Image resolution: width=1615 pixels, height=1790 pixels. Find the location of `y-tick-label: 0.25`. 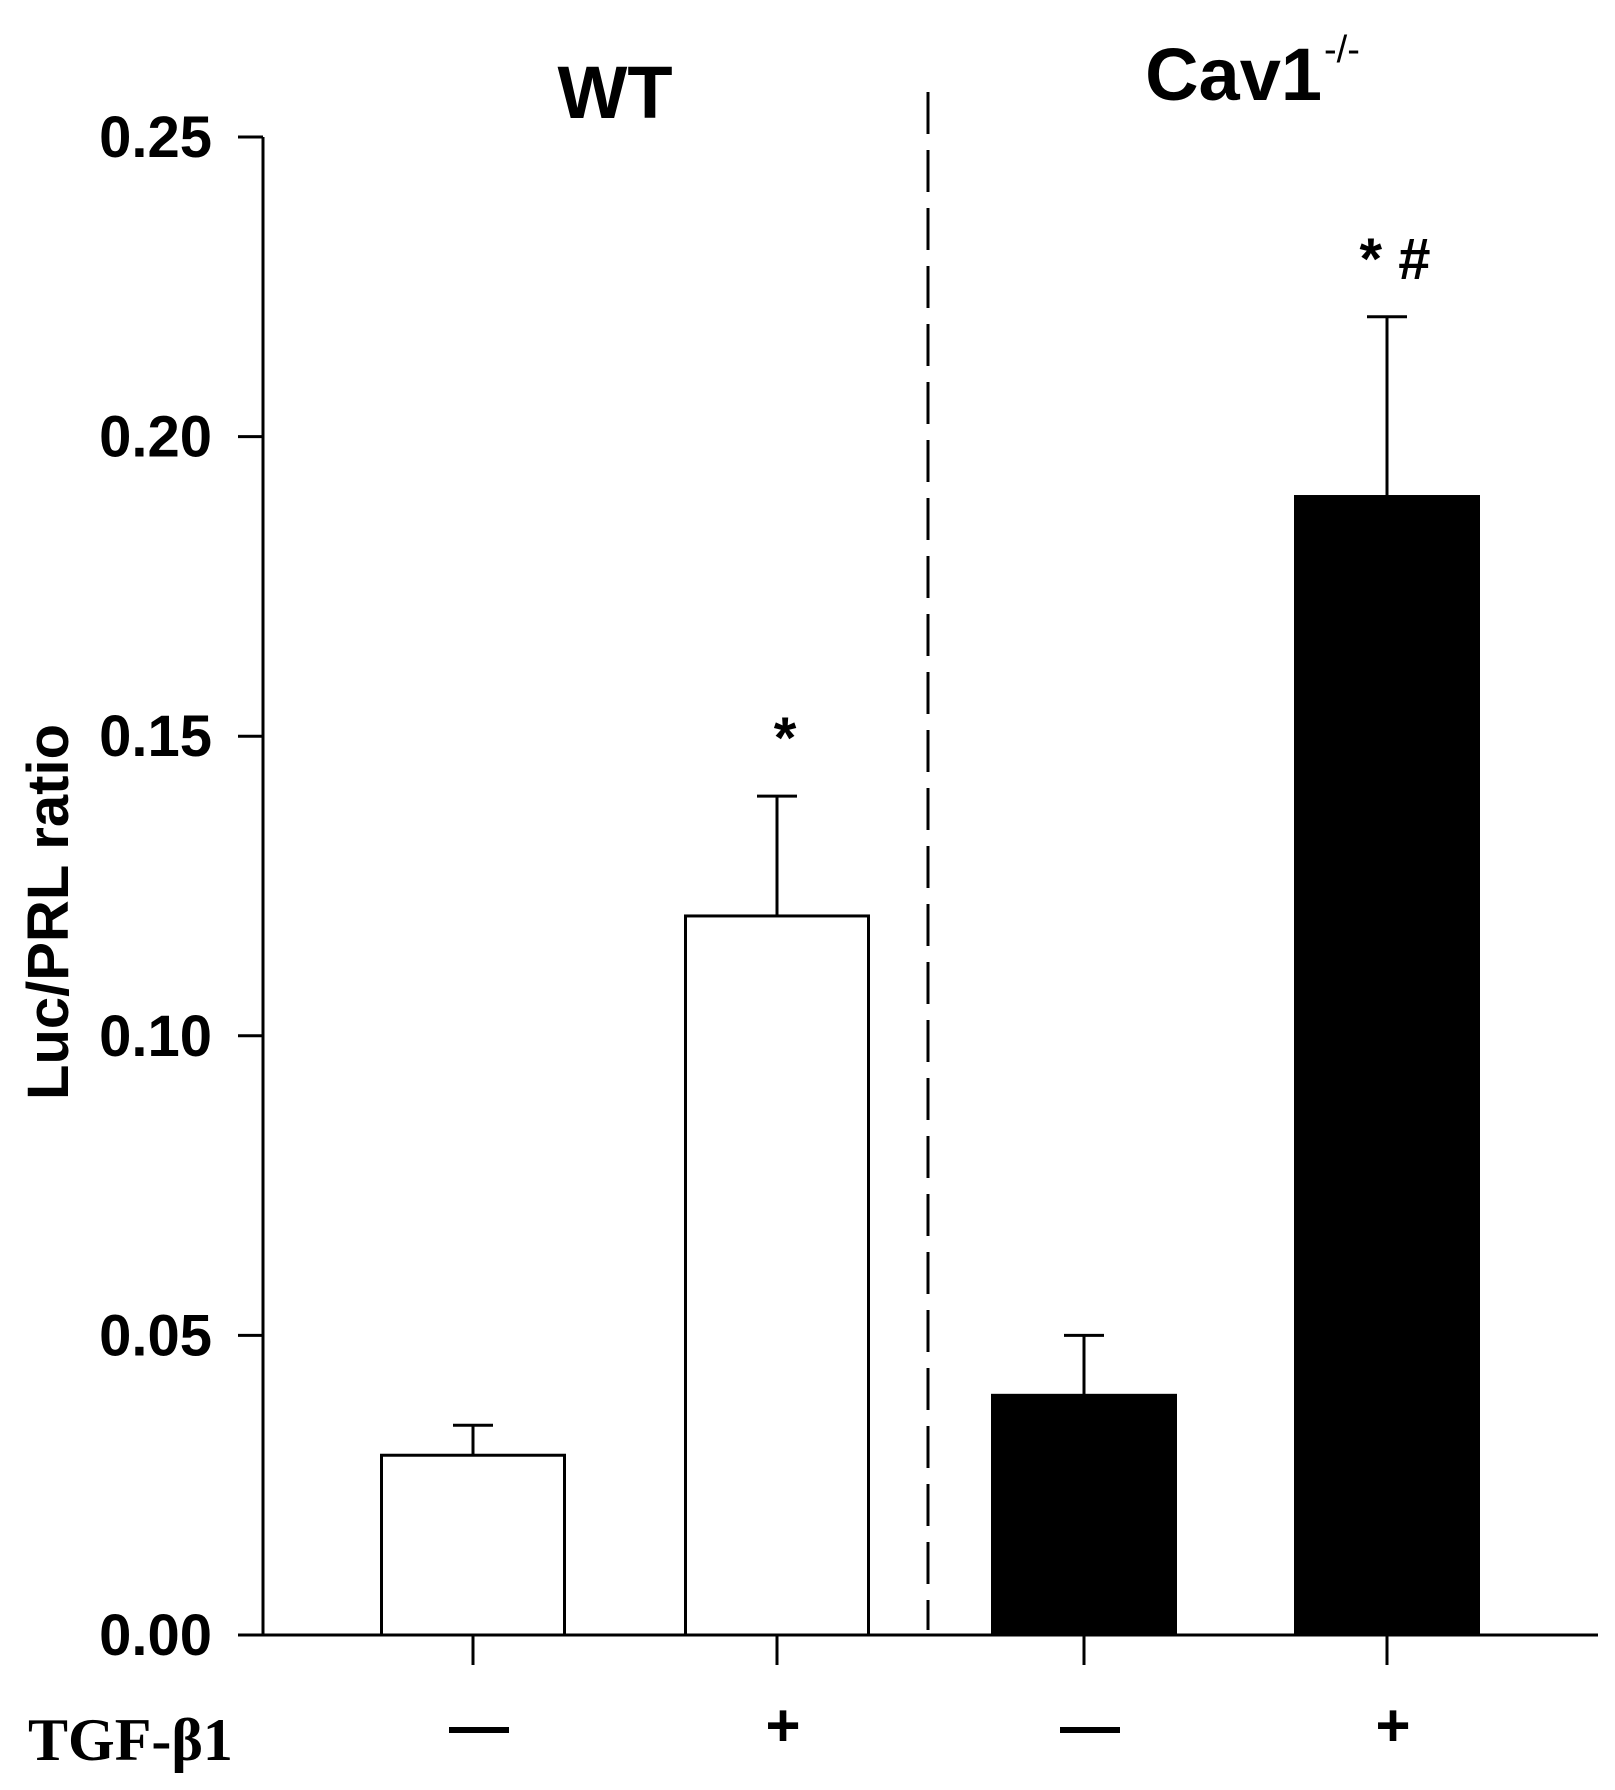

y-tick-label: 0.25 is located at coordinates (155, 137).